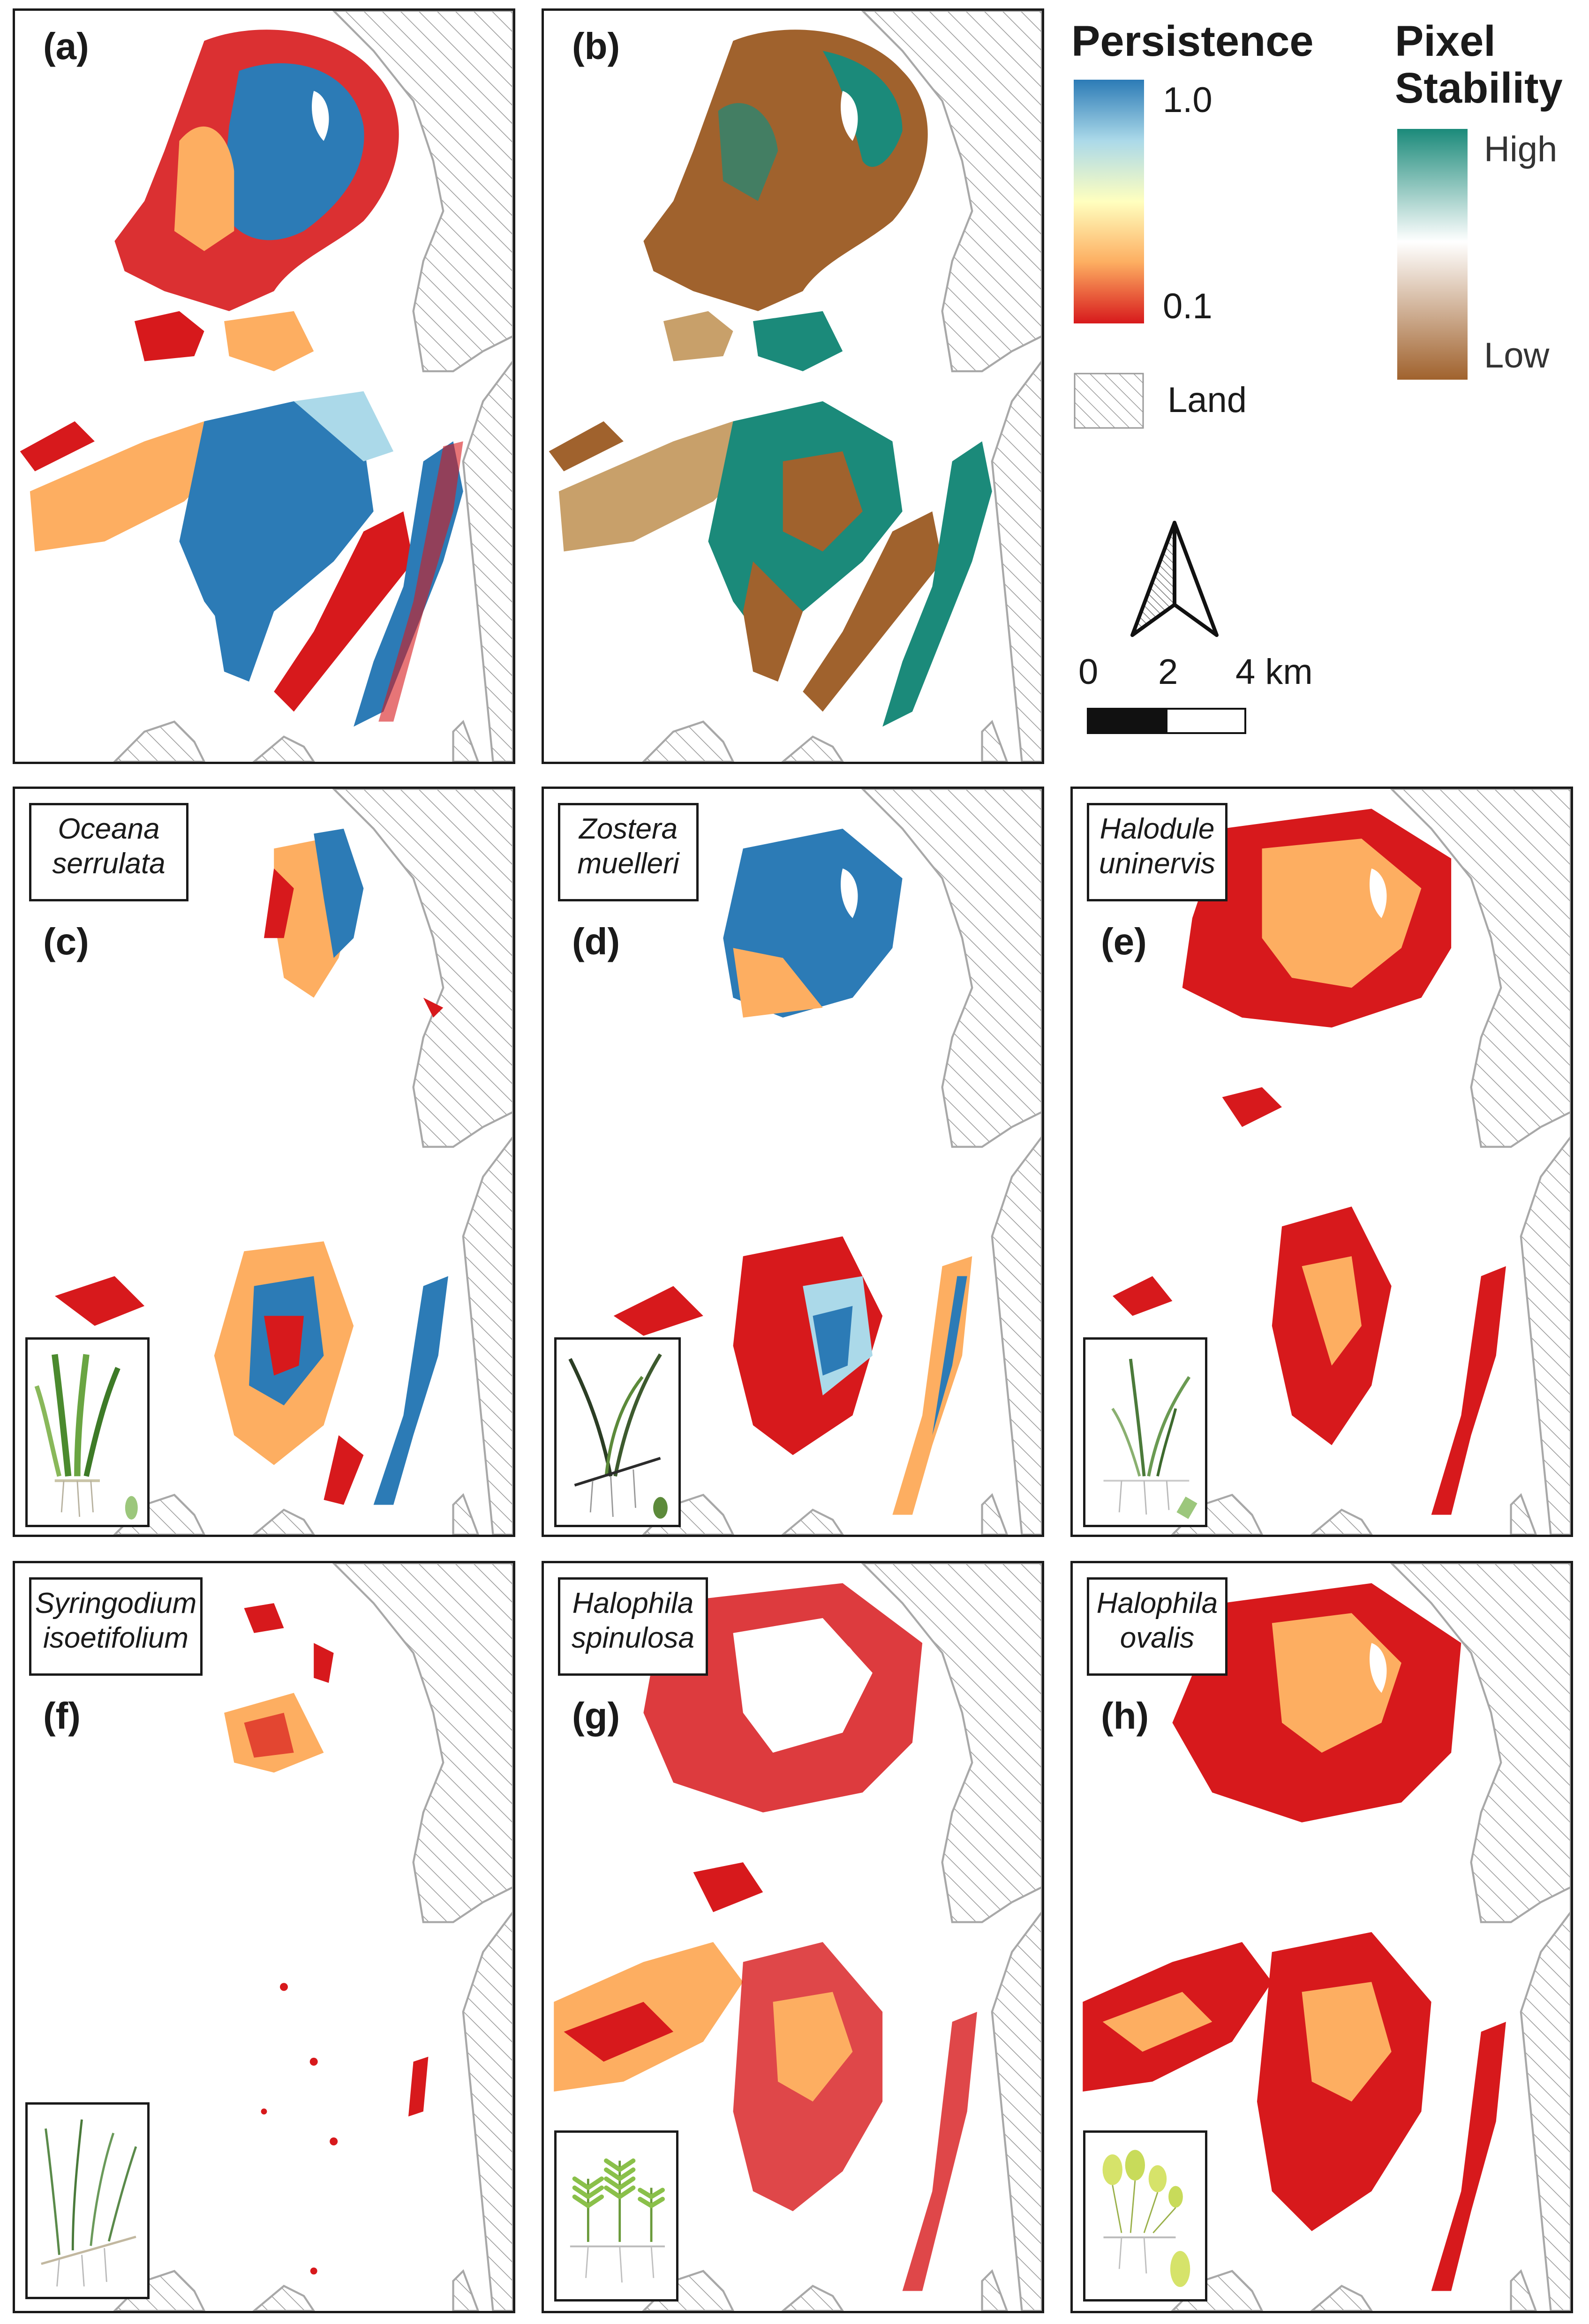  What do you see at coordinates (66, 46) in the screenshot?
I see `panel-label: (a)` at bounding box center [66, 46].